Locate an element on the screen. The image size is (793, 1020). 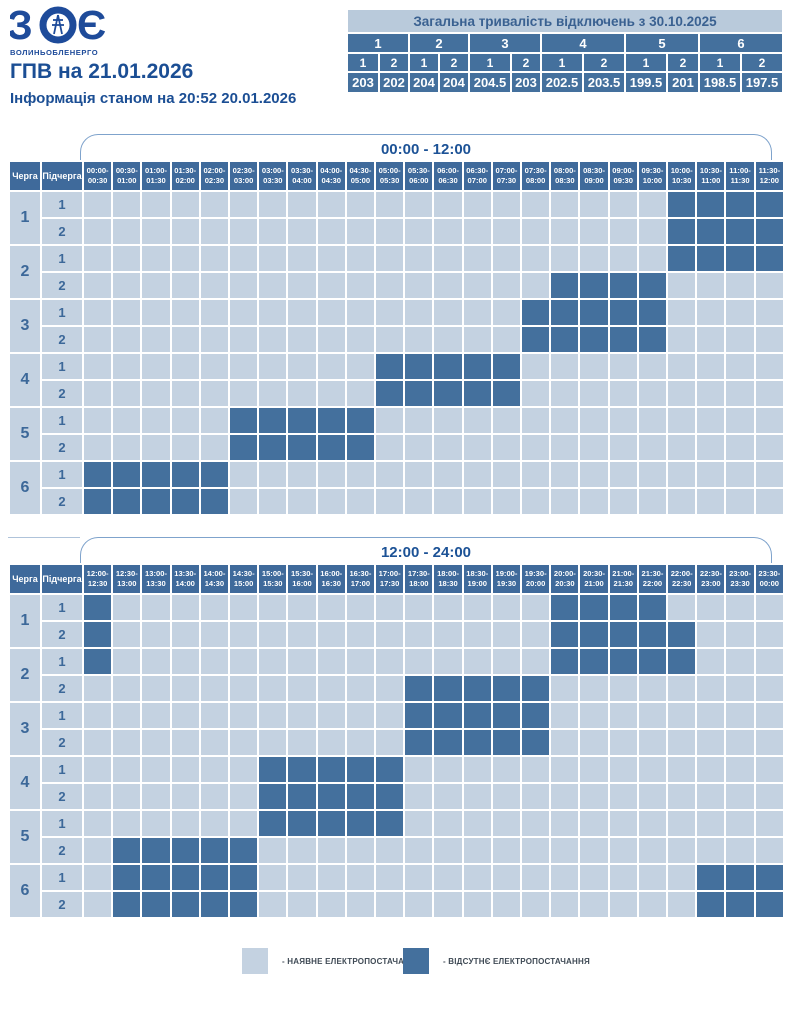
summary-duration-value: 197.5 is located at coordinates (762, 82).